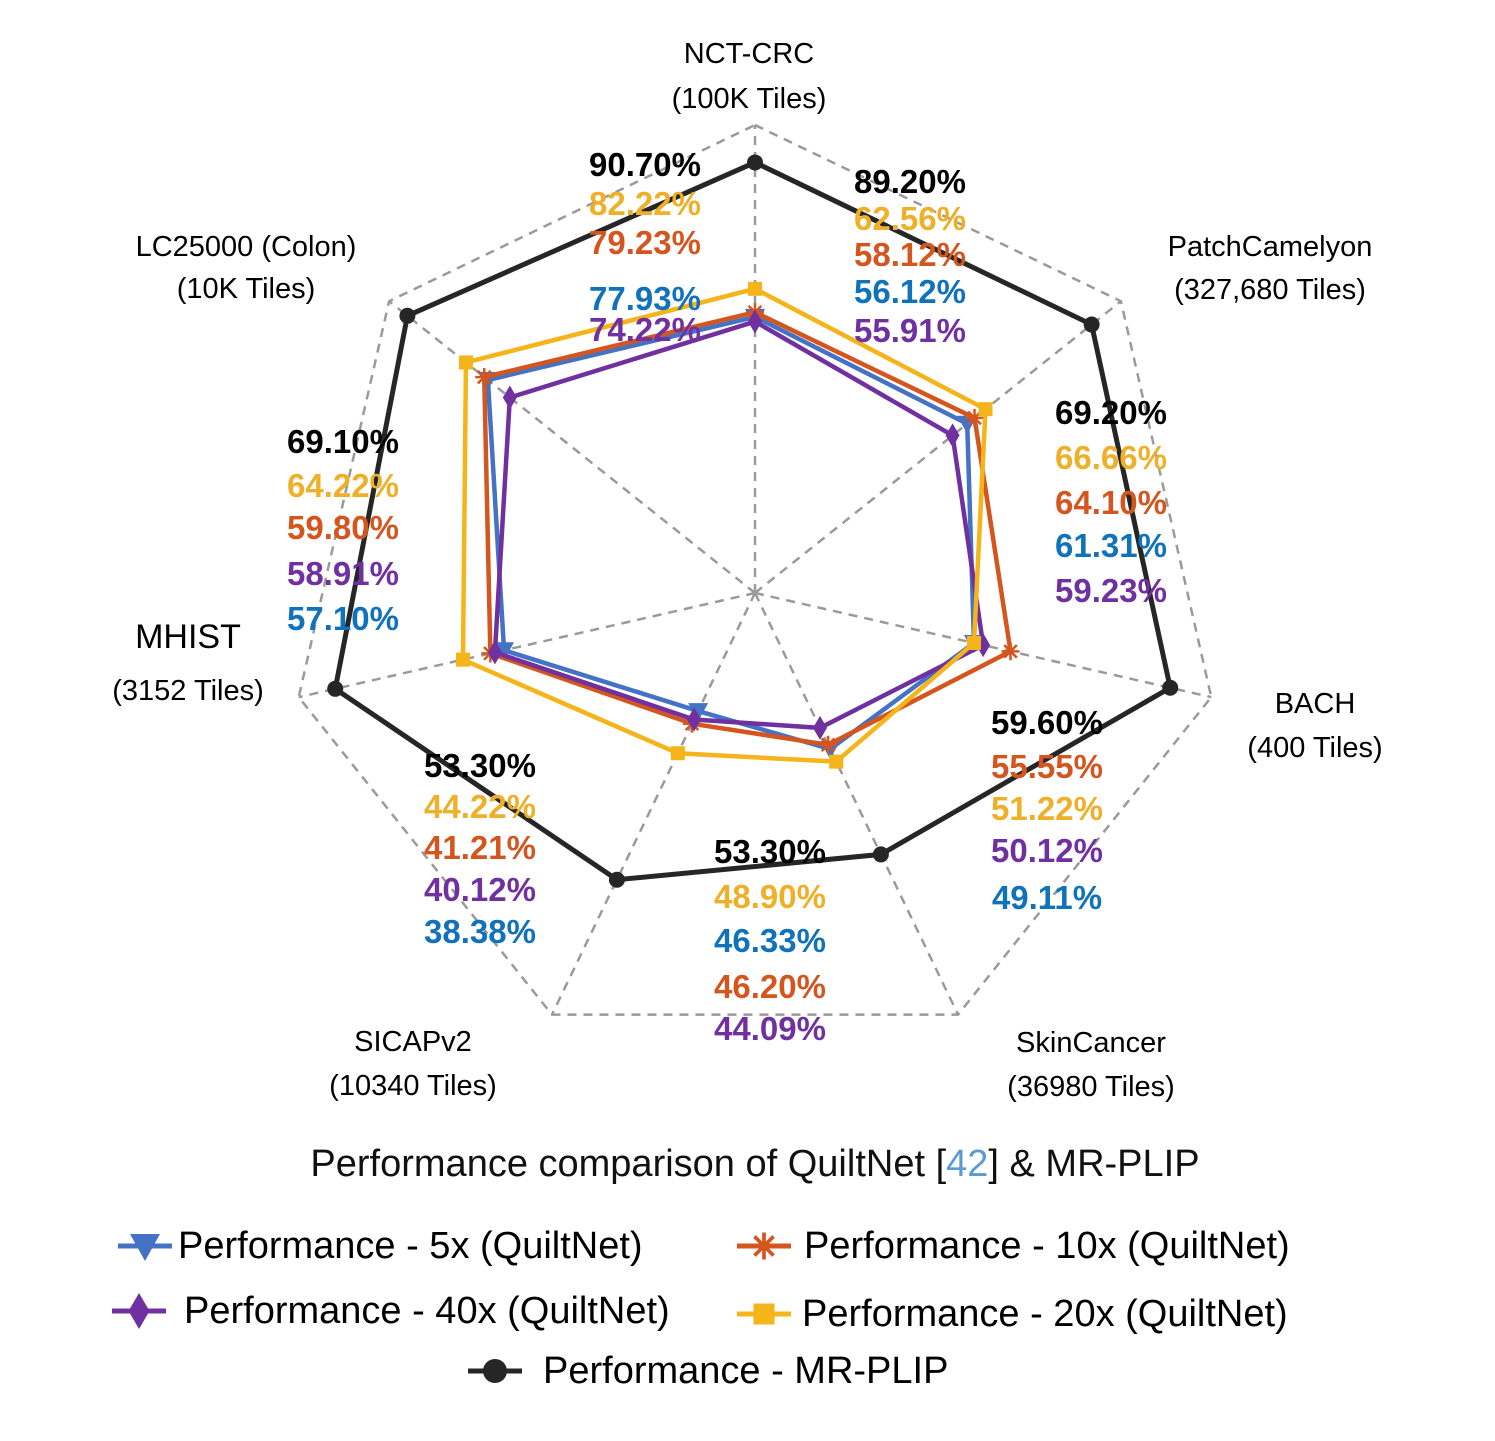 The height and width of the screenshot is (1441, 1495). Describe the element at coordinates (708, 1371) in the screenshot. I see `legend-item-mr: Performance - MR-PLIP` at that location.